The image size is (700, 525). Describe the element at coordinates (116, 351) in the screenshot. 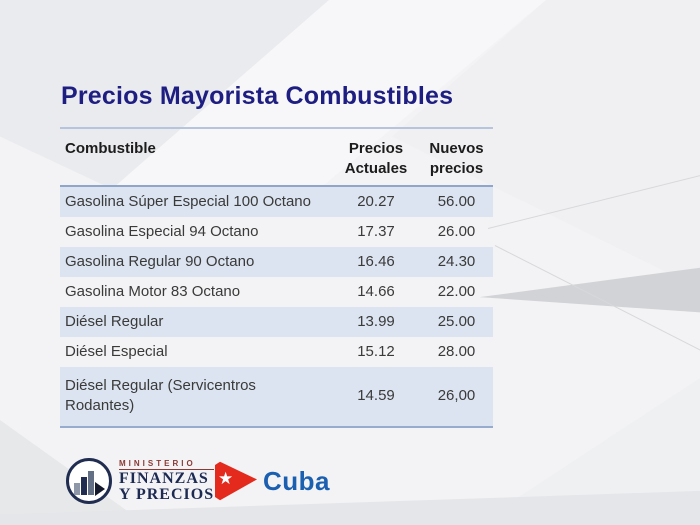

I see `fuel-name: Diésel Especial` at that location.